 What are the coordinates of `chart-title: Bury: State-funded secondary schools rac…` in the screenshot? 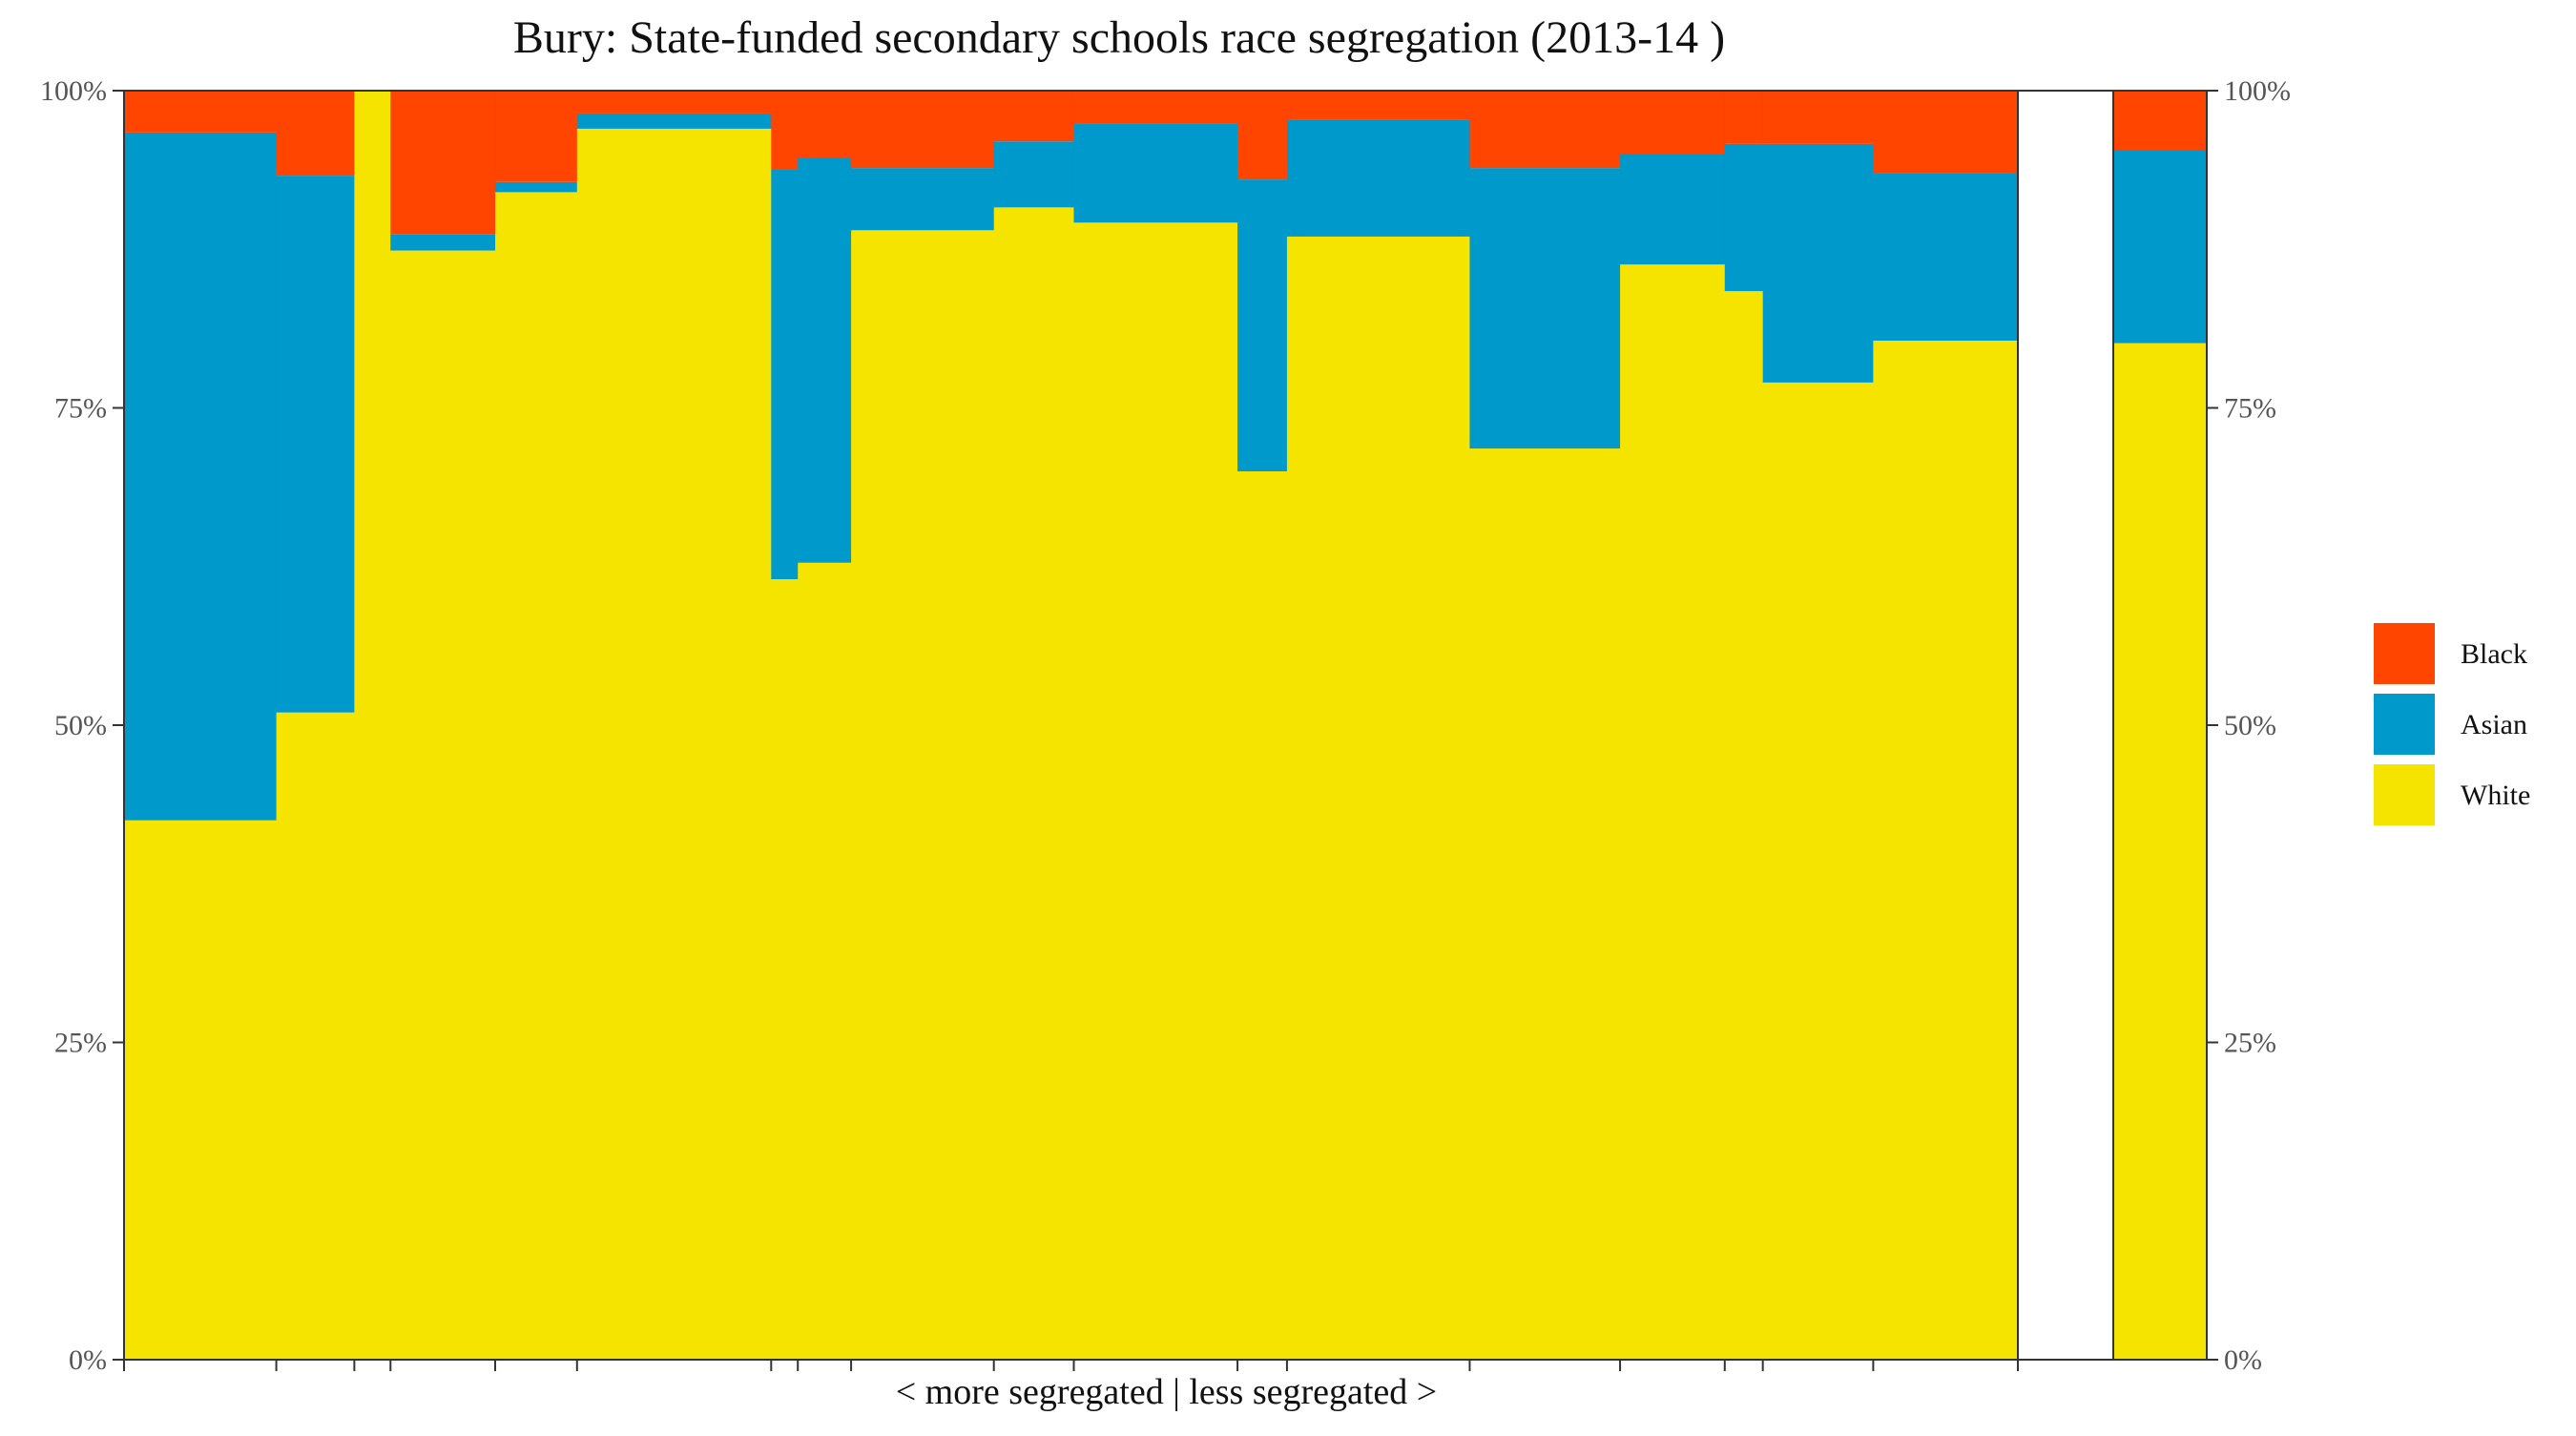 It's located at (1119, 37).